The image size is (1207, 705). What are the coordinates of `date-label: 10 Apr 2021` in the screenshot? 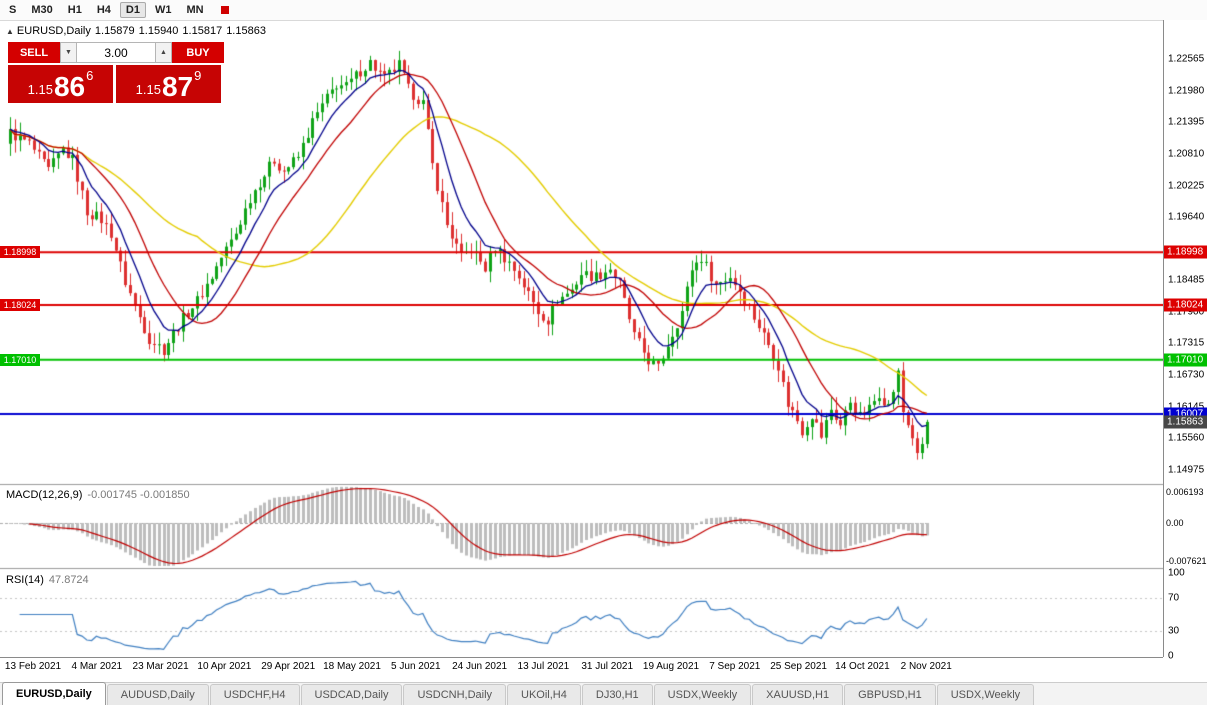 It's located at (224, 666).